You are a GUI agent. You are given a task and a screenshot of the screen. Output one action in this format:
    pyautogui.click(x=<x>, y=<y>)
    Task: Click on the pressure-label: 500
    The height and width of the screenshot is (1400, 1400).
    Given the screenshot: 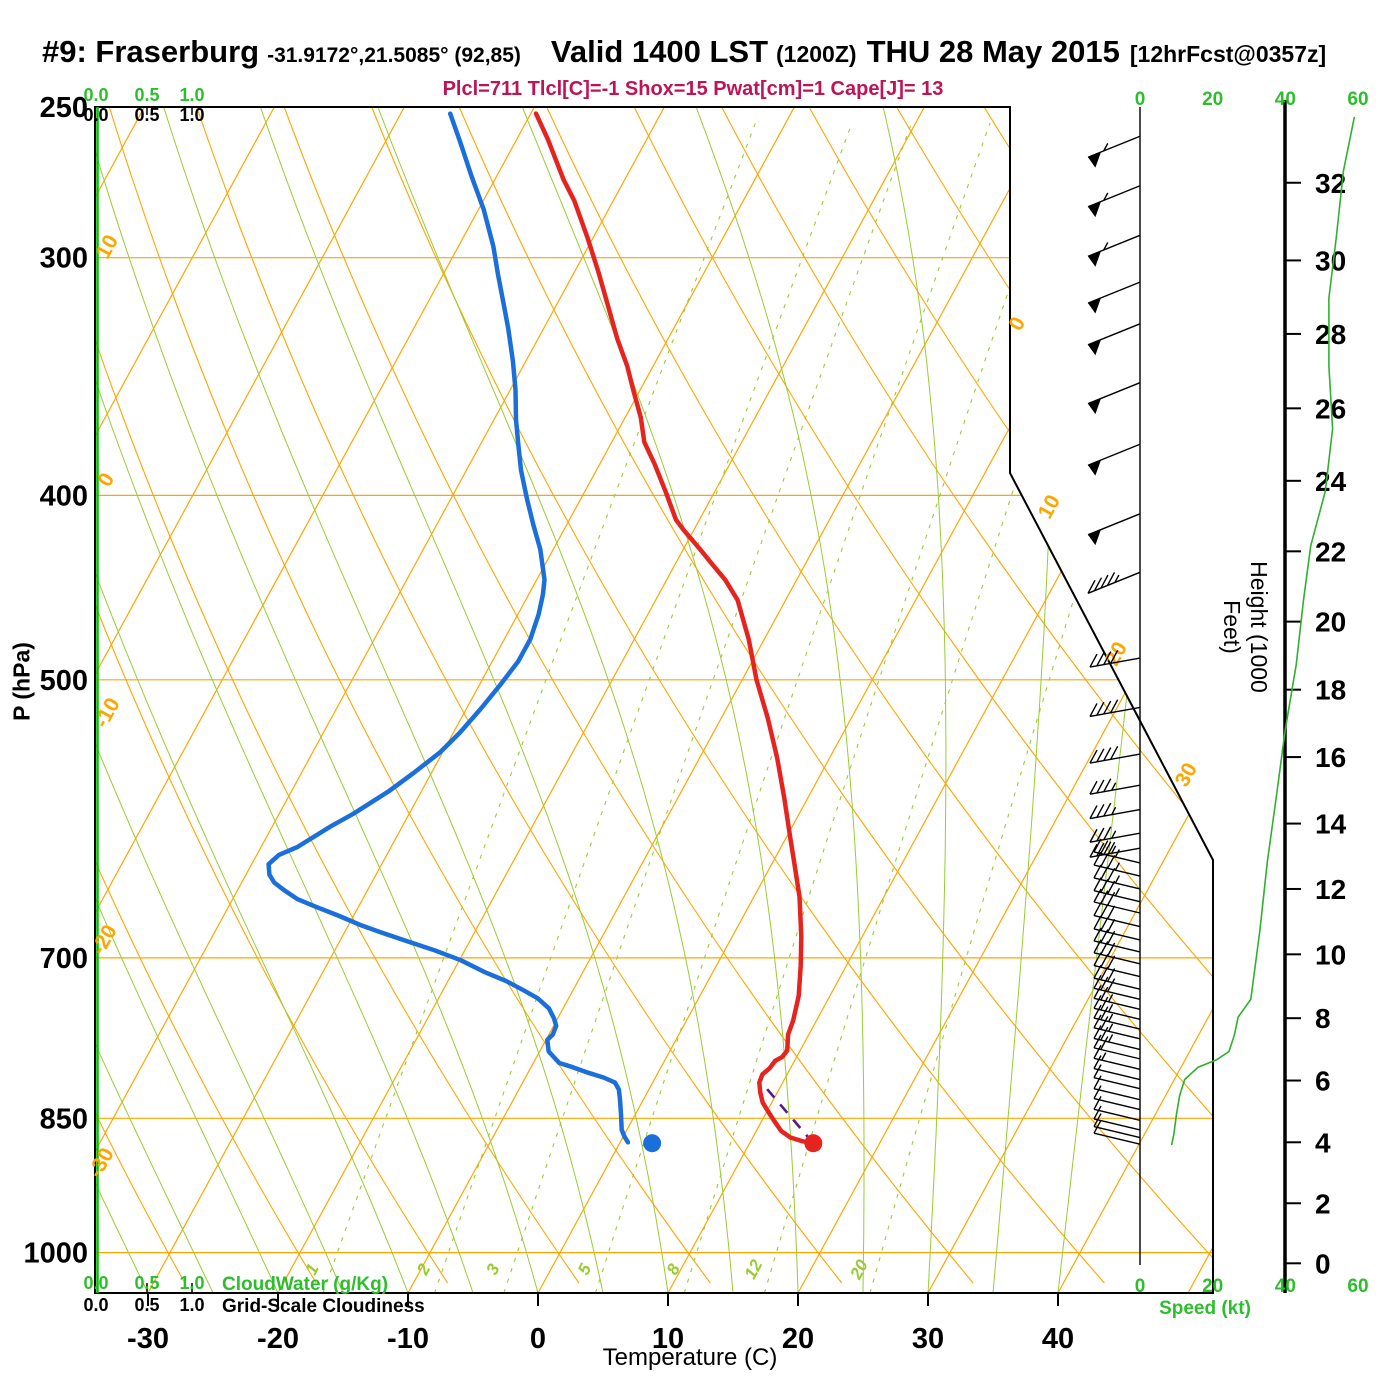 What is the action you would take?
    pyautogui.click(x=64, y=681)
    